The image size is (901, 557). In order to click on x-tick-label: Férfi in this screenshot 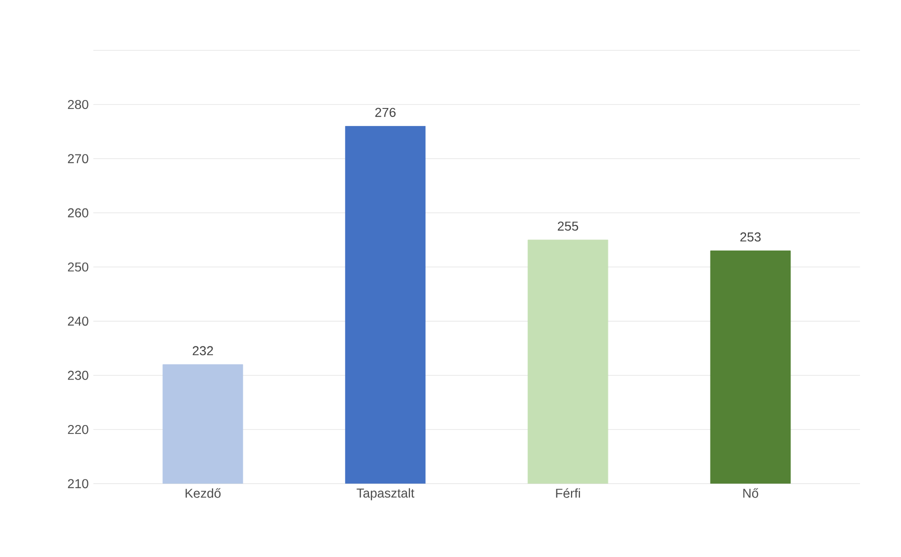, I will do `click(568, 493)`.